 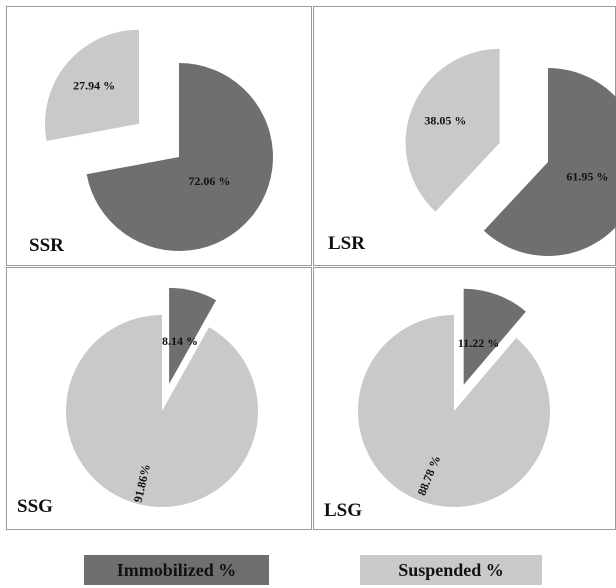 I want to click on legend-suspended: Suspended %, so click(x=451, y=570).